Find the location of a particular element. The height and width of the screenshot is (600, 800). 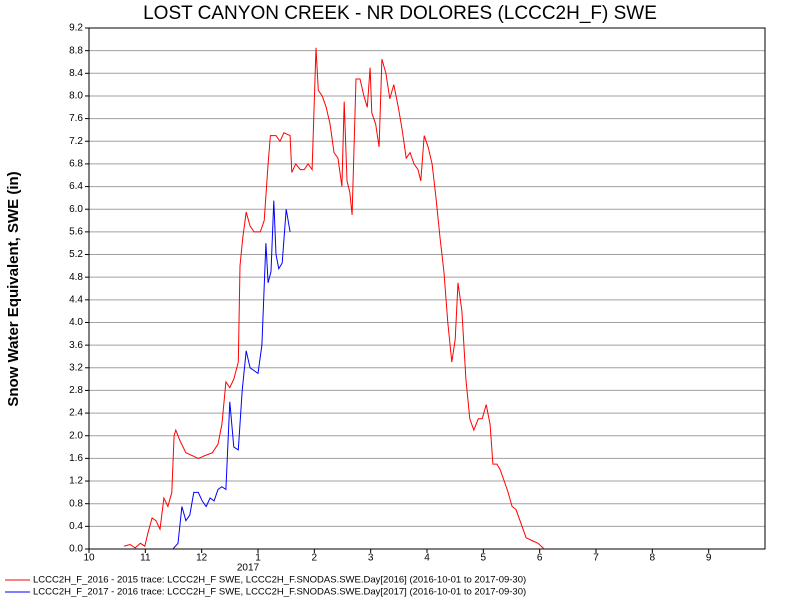

y-tick-label: 4.4 is located at coordinates (76, 299).